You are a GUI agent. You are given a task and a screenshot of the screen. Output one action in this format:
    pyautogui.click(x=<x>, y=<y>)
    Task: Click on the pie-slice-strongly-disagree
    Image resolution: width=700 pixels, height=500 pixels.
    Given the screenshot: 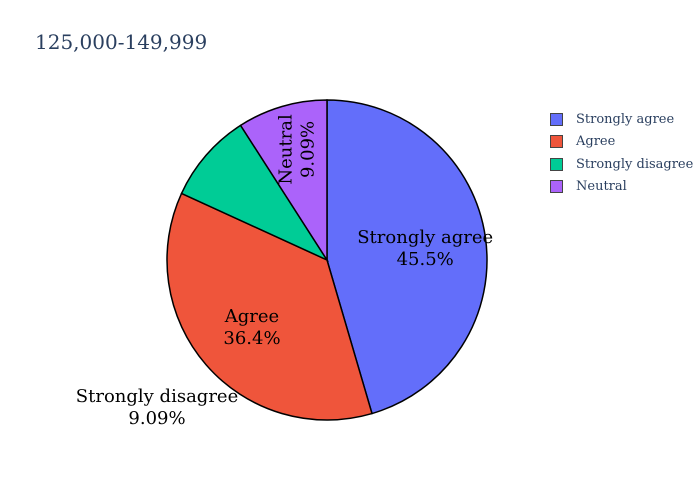 What is the action you would take?
    pyautogui.click(x=255, y=193)
    